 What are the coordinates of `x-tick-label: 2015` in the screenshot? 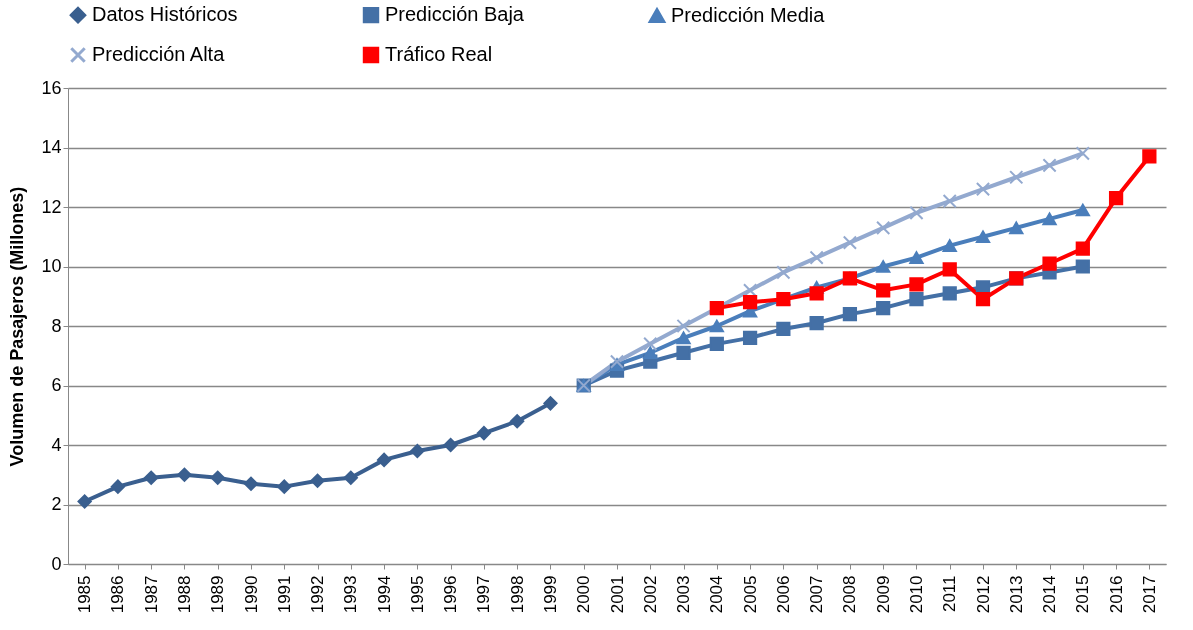 It's located at (1083, 594).